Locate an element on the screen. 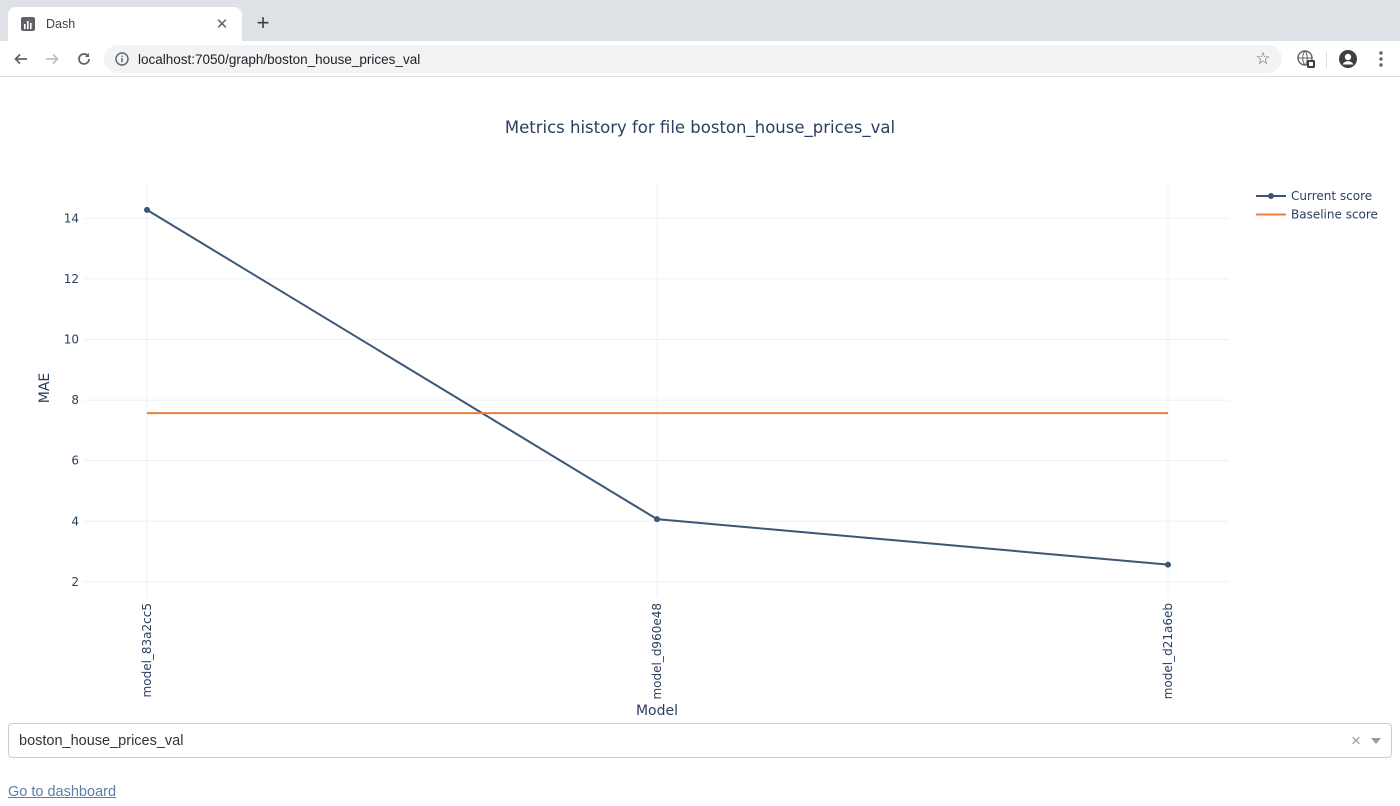  y-tick-label: 2 is located at coordinates (75, 582).